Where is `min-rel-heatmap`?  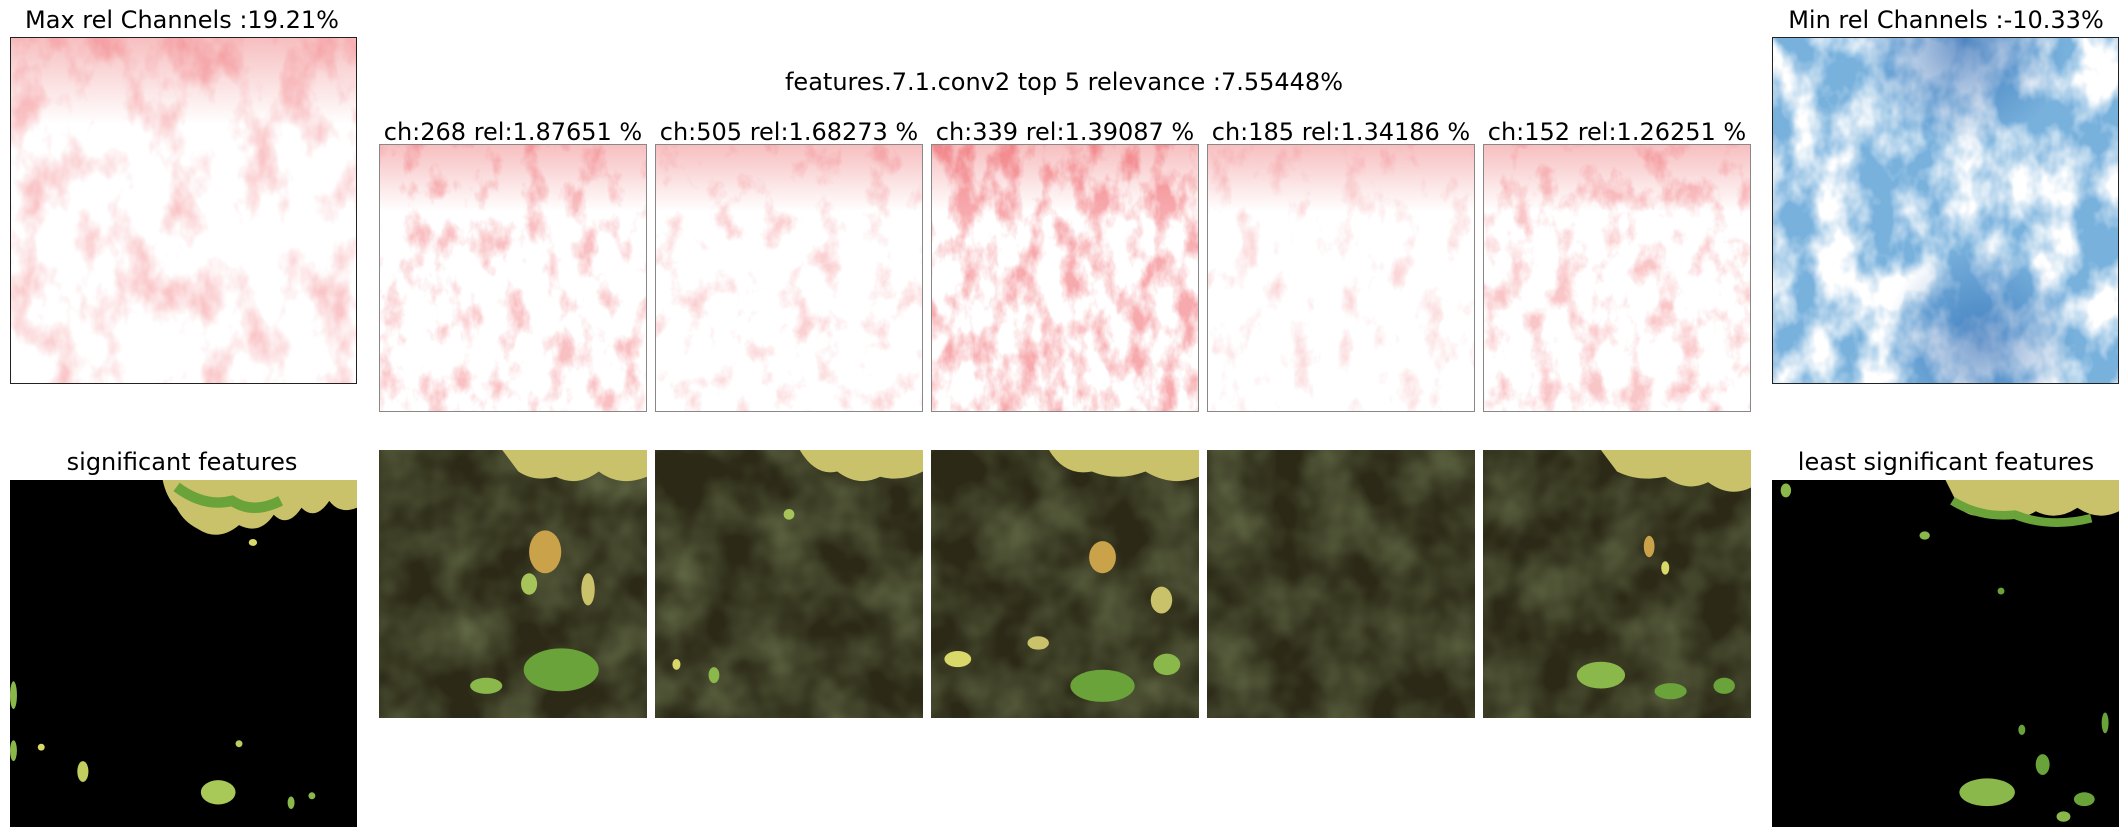 min-rel-heatmap is located at coordinates (1945, 210).